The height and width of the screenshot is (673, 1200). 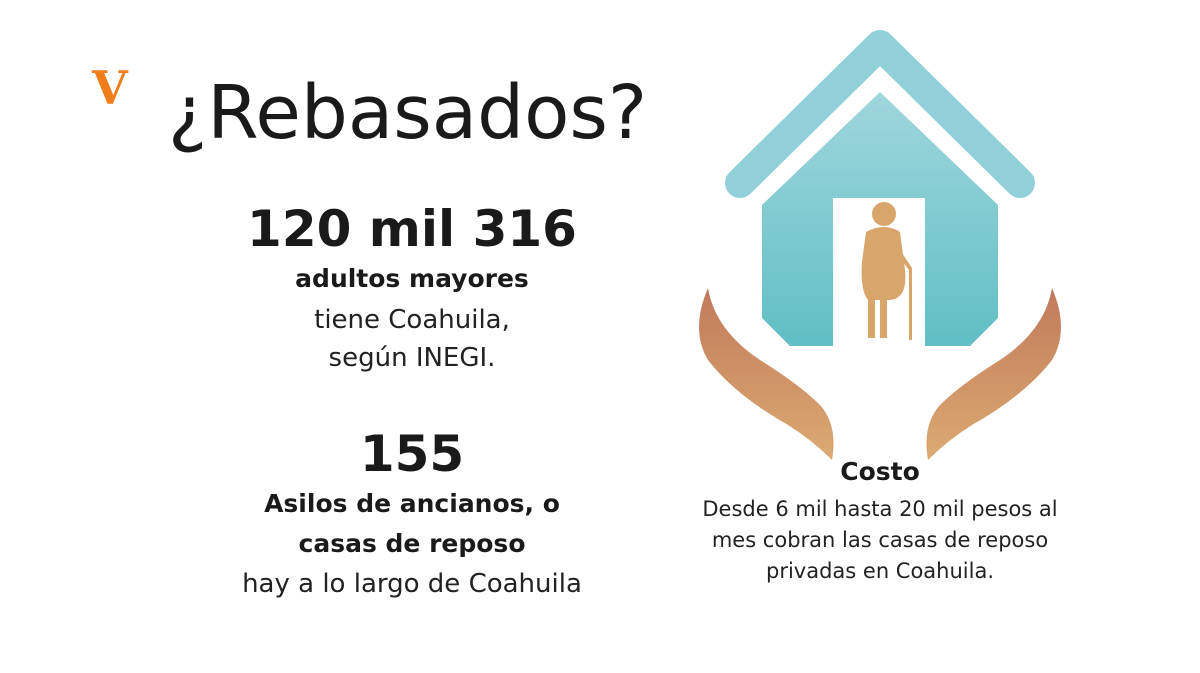 What do you see at coordinates (412, 320) in the screenshot?
I see `stat-text: tiene Coahuila,` at bounding box center [412, 320].